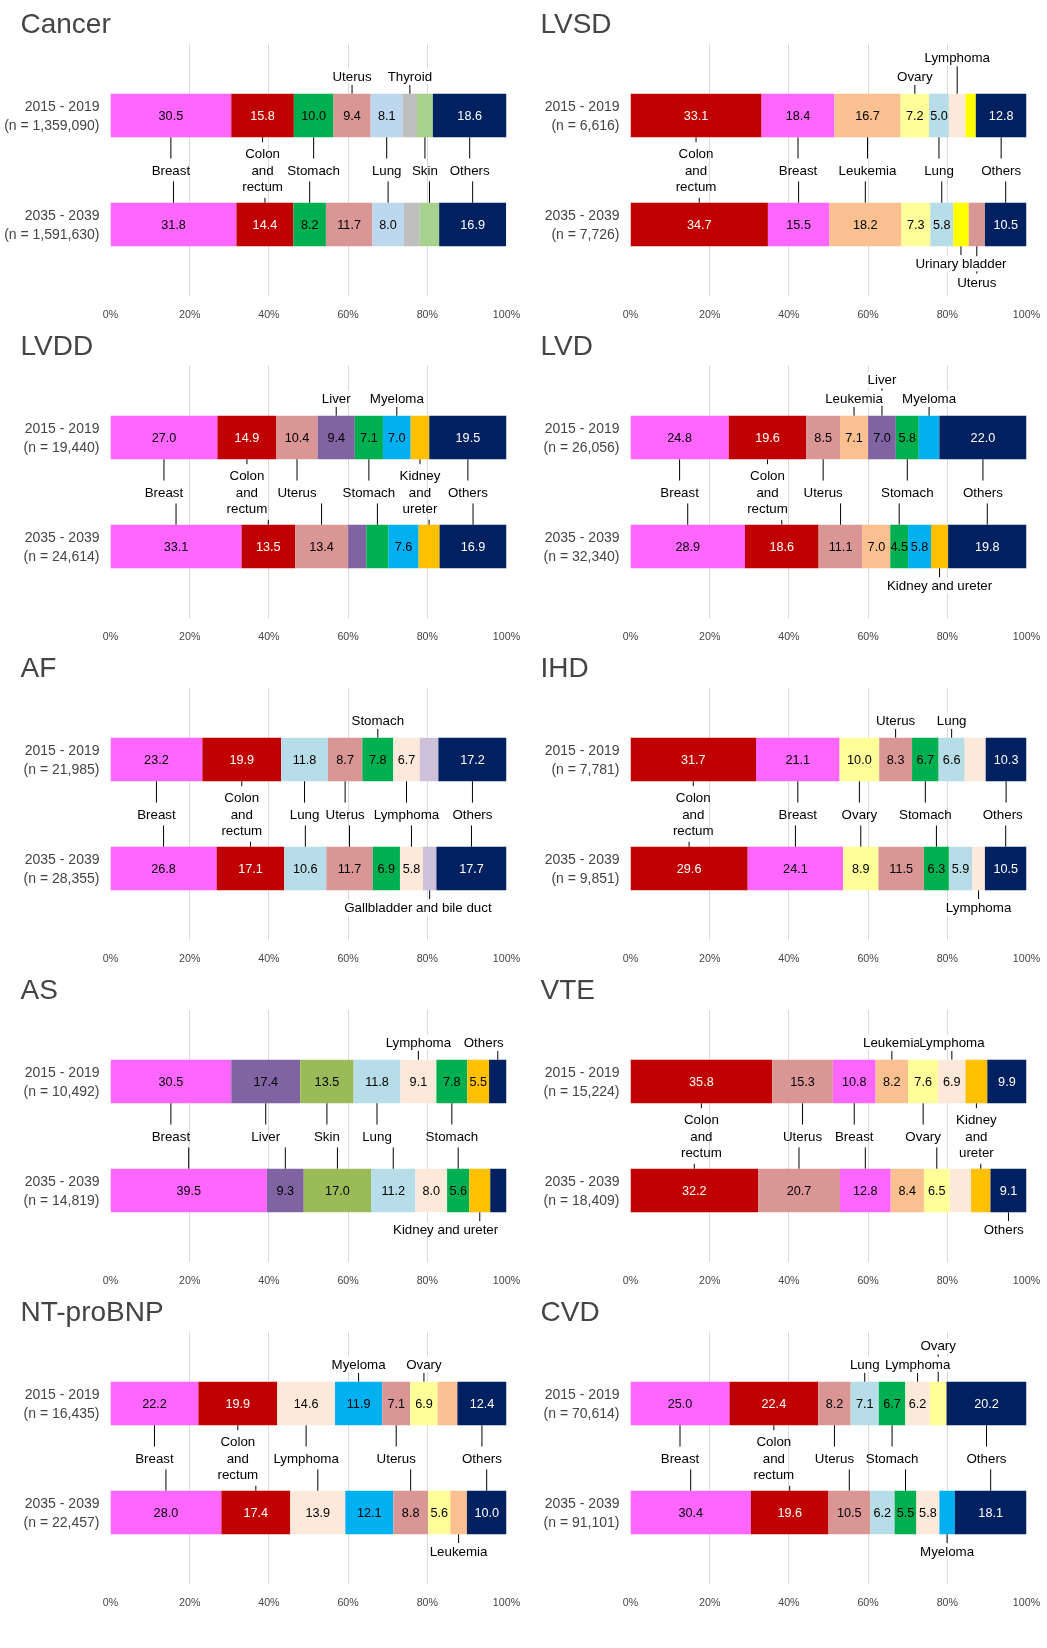 The height and width of the screenshot is (1648, 1047). What do you see at coordinates (576, 23) in the screenshot?
I see `chart-title: LVSD` at bounding box center [576, 23].